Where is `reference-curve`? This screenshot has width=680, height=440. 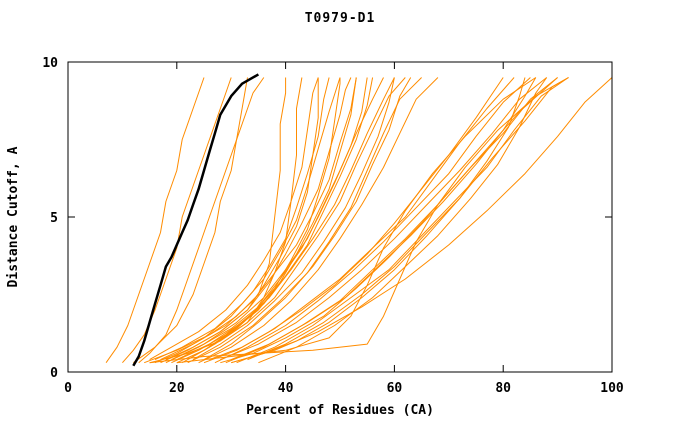
reference-curve is located at coordinates (196, 220).